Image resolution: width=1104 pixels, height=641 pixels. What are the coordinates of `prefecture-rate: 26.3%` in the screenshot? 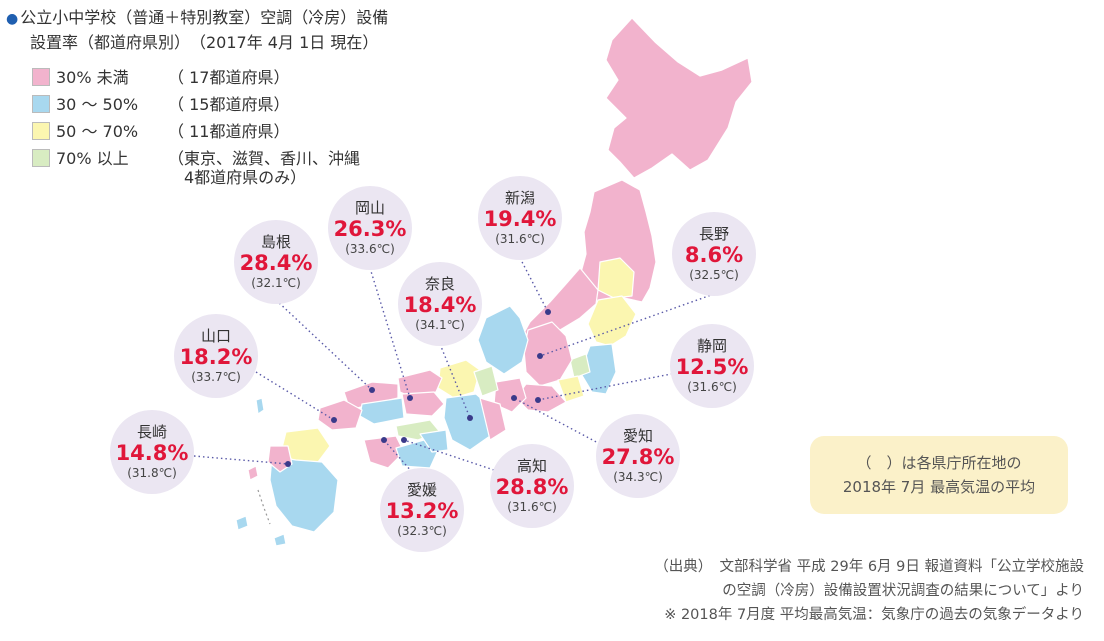 It's located at (370, 229).